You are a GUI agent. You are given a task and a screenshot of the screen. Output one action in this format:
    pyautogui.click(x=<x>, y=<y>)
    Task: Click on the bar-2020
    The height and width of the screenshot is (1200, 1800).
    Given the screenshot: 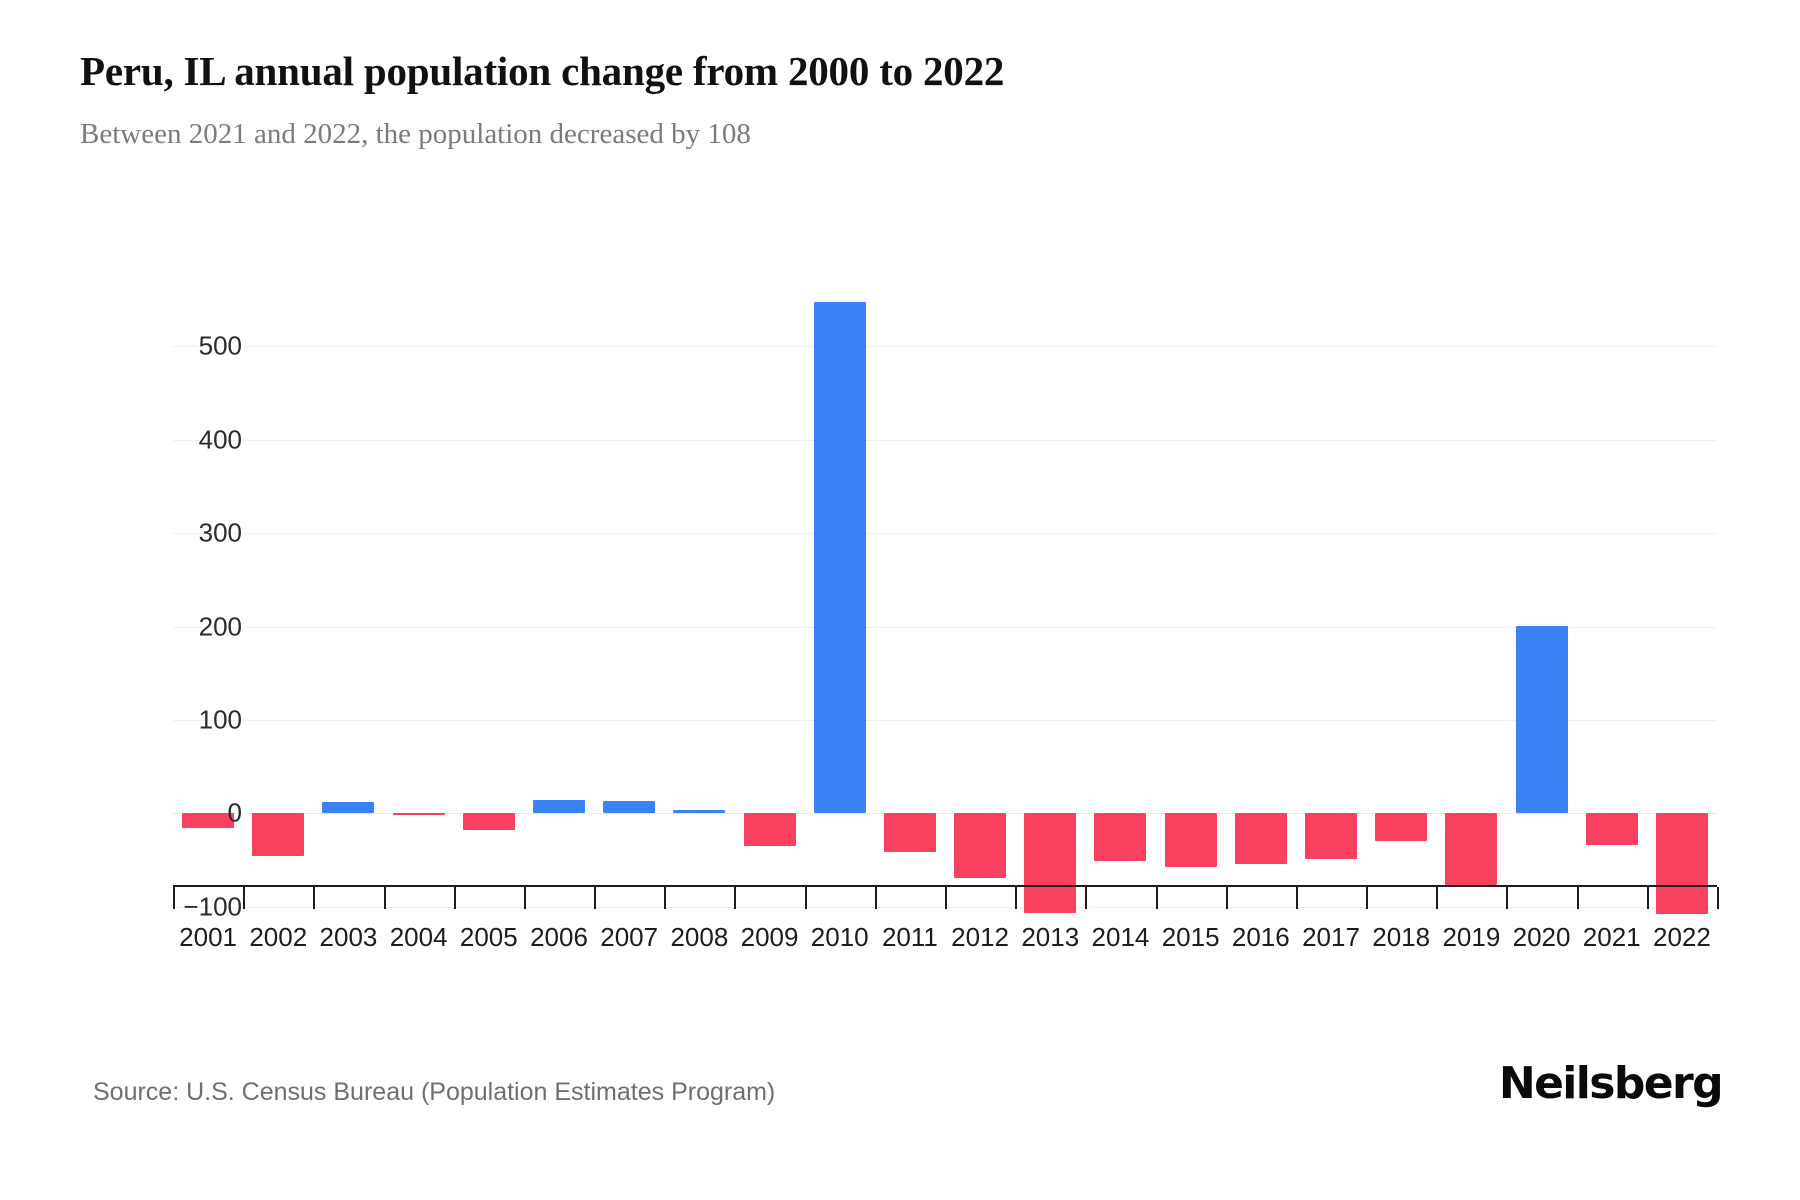 What is the action you would take?
    pyautogui.click(x=1541, y=719)
    